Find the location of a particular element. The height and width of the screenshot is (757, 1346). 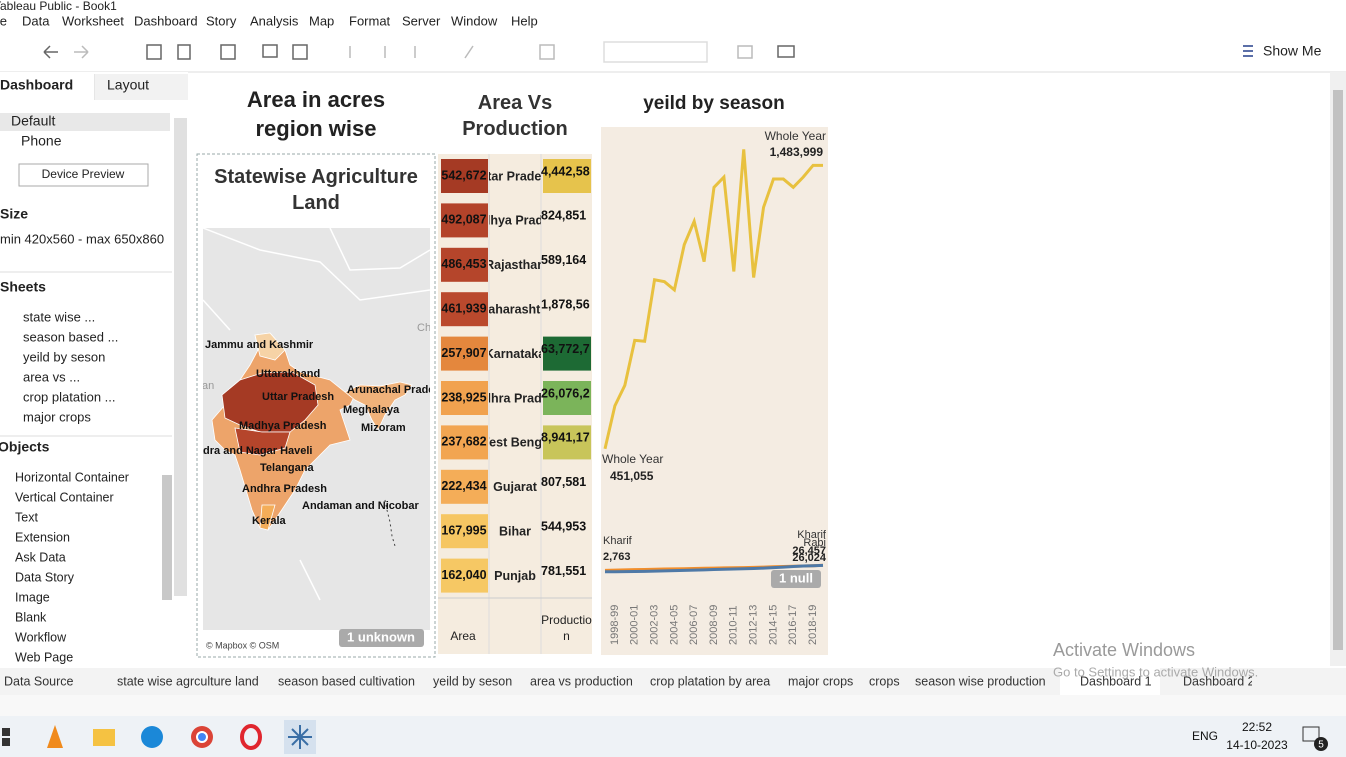

menu-item: Help is located at coordinates (524, 20).